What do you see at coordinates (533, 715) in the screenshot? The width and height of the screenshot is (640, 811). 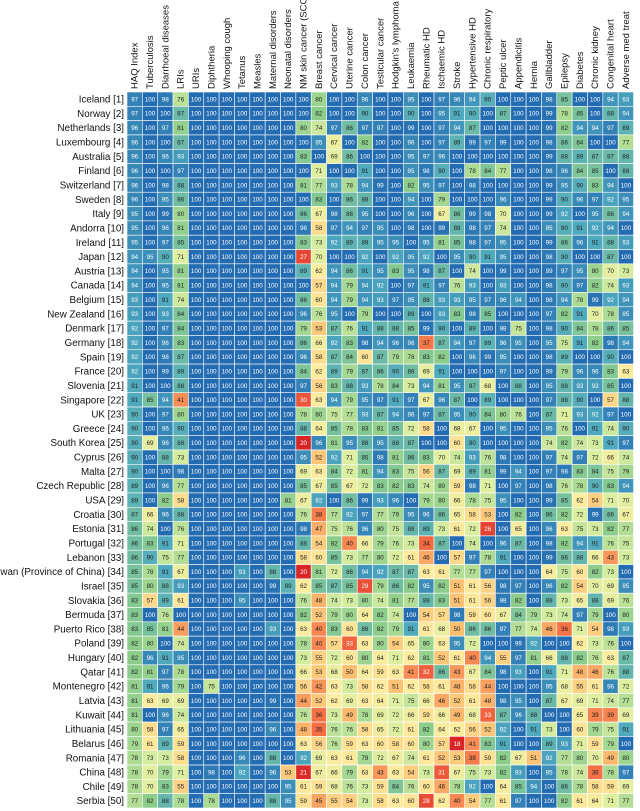 I see `cell-value-label: 88` at bounding box center [533, 715].